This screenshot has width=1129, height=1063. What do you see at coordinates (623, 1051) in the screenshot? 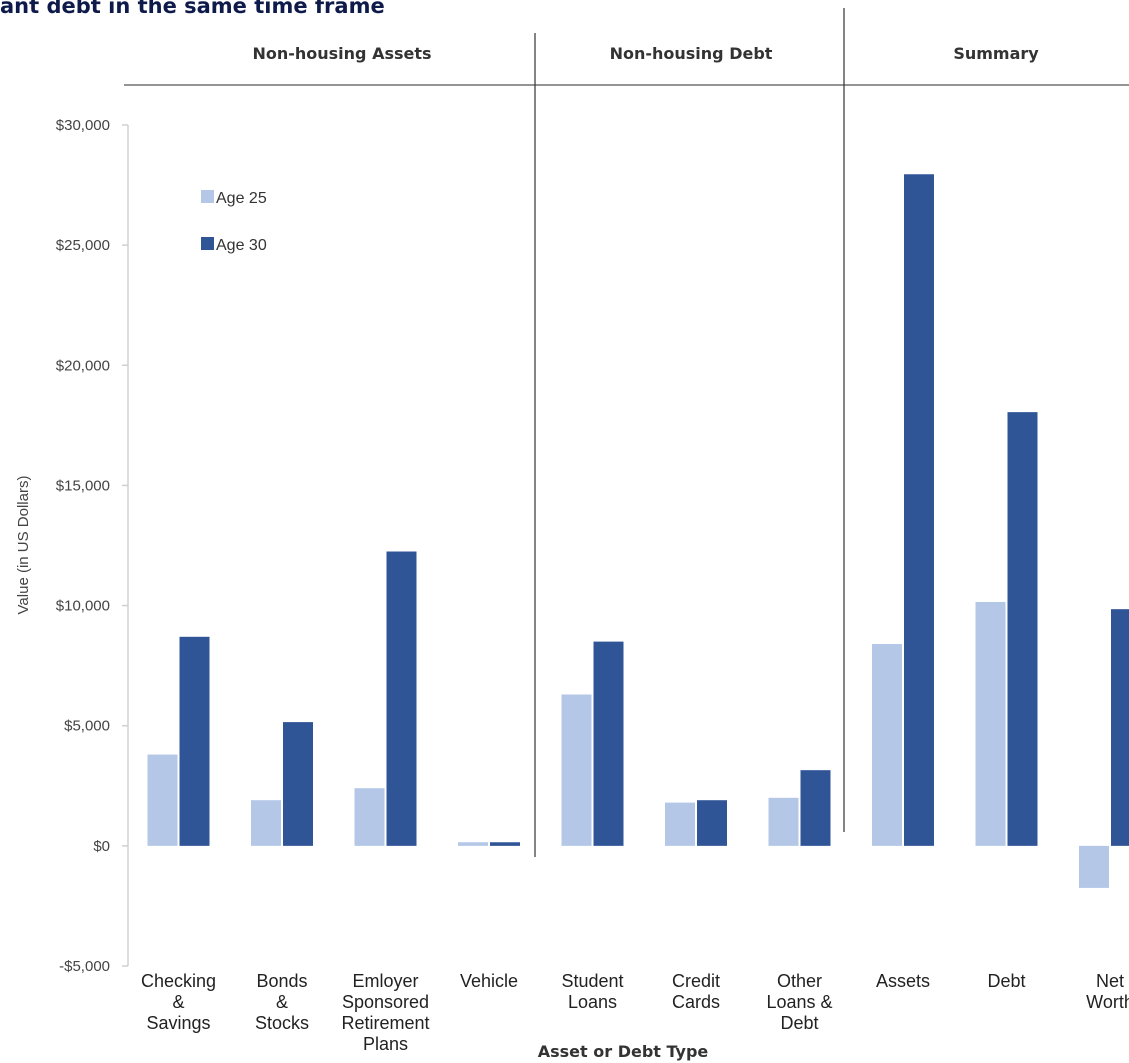
I see `x-axis-title: Asset or Debt Type` at bounding box center [623, 1051].